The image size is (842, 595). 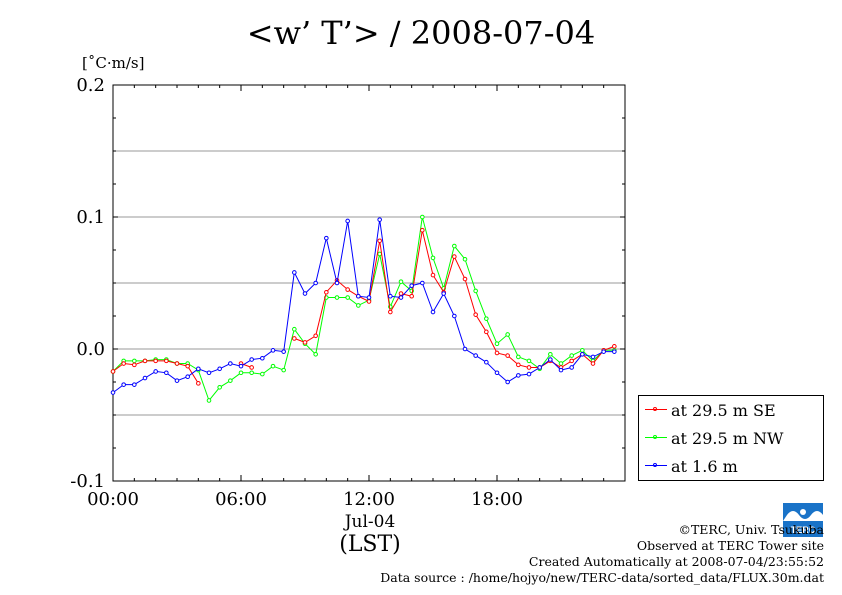 I want to click on y-unit-label: [˚C·m/s], so click(x=113, y=63).